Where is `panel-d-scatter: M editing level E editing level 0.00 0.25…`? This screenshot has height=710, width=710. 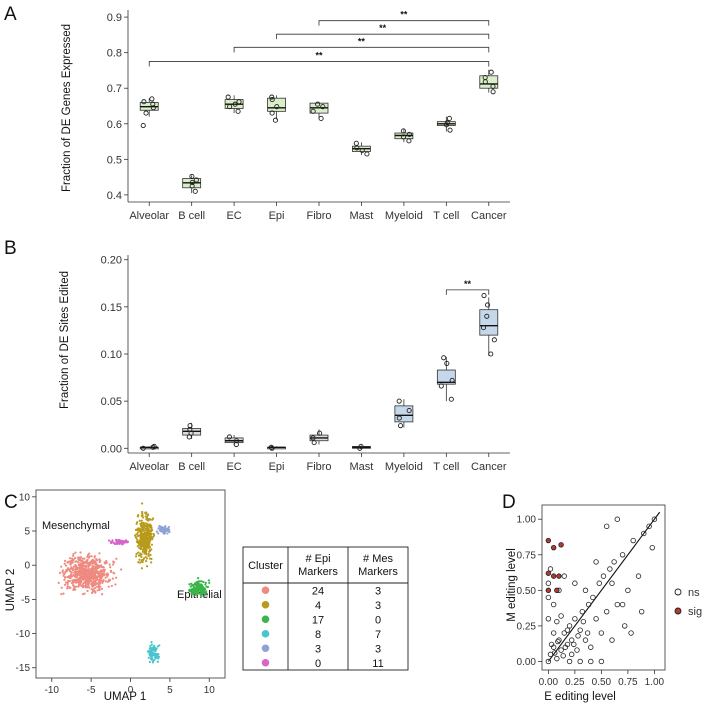
panel-d-scatter: M editing level E editing level 0.00 0.25… is located at coordinates (604, 603).